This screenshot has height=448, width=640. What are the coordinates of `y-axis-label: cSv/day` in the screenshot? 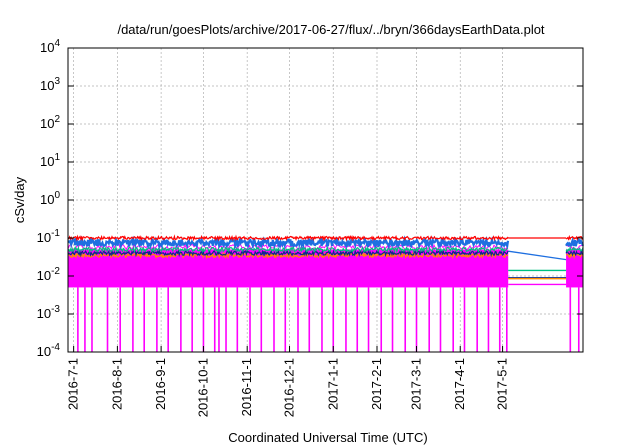 It's located at (19, 199).